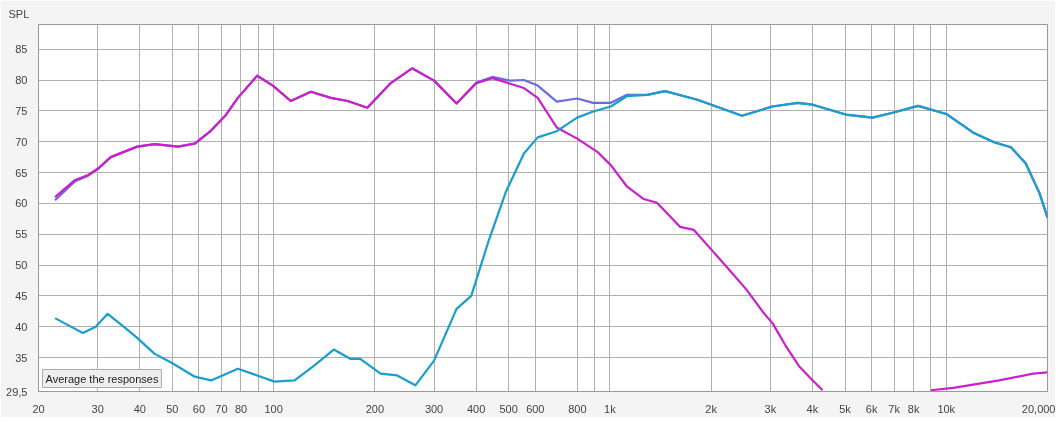  I want to click on y-tick-label: 70, so click(21, 141).